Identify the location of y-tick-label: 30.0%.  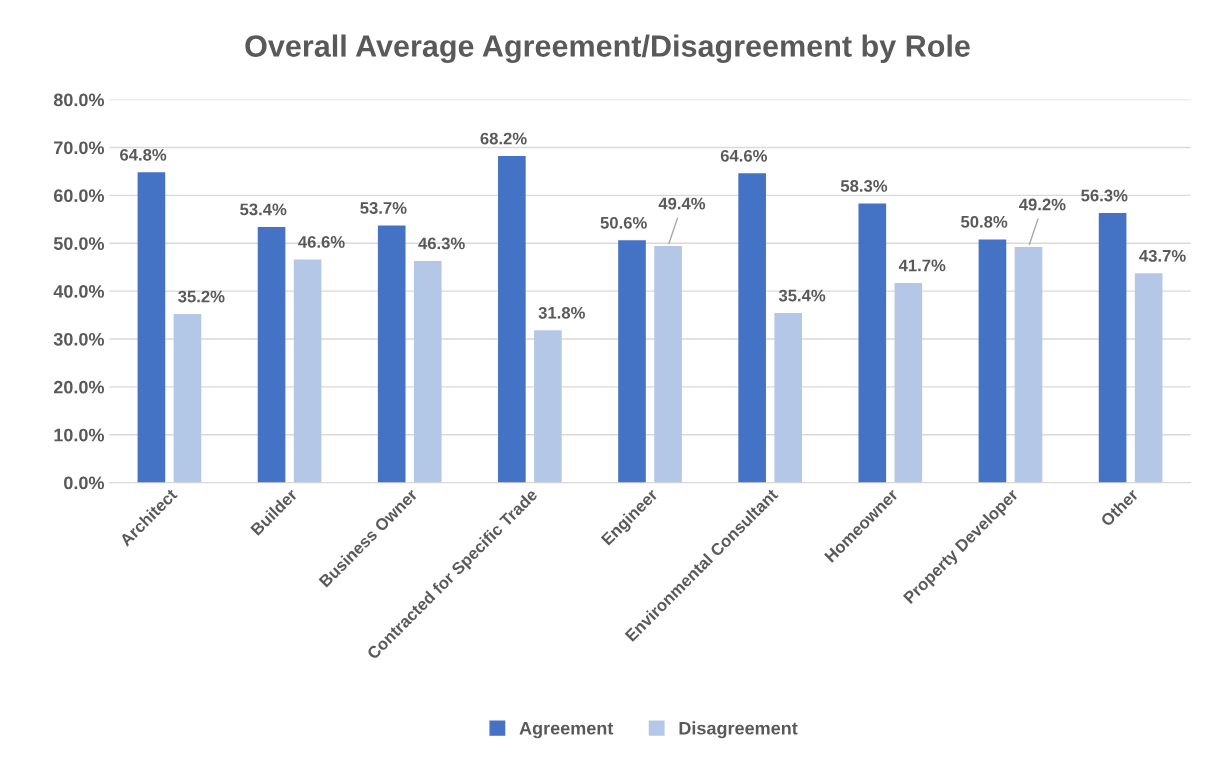
(79, 339).